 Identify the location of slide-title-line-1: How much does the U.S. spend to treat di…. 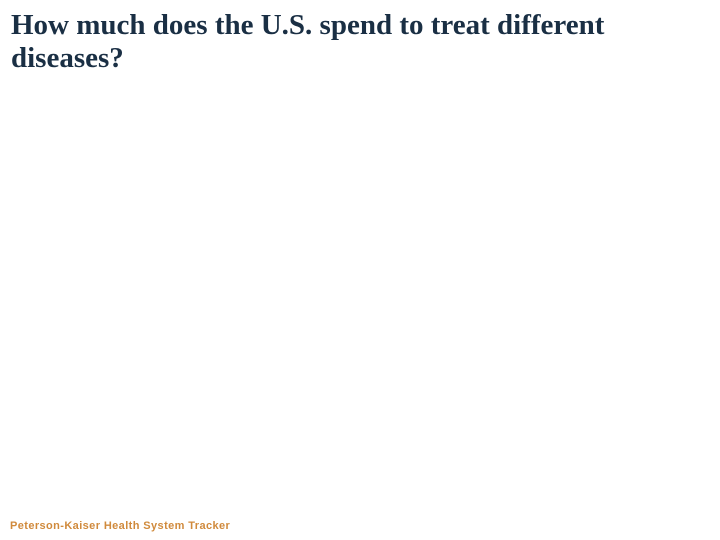
(308, 25).